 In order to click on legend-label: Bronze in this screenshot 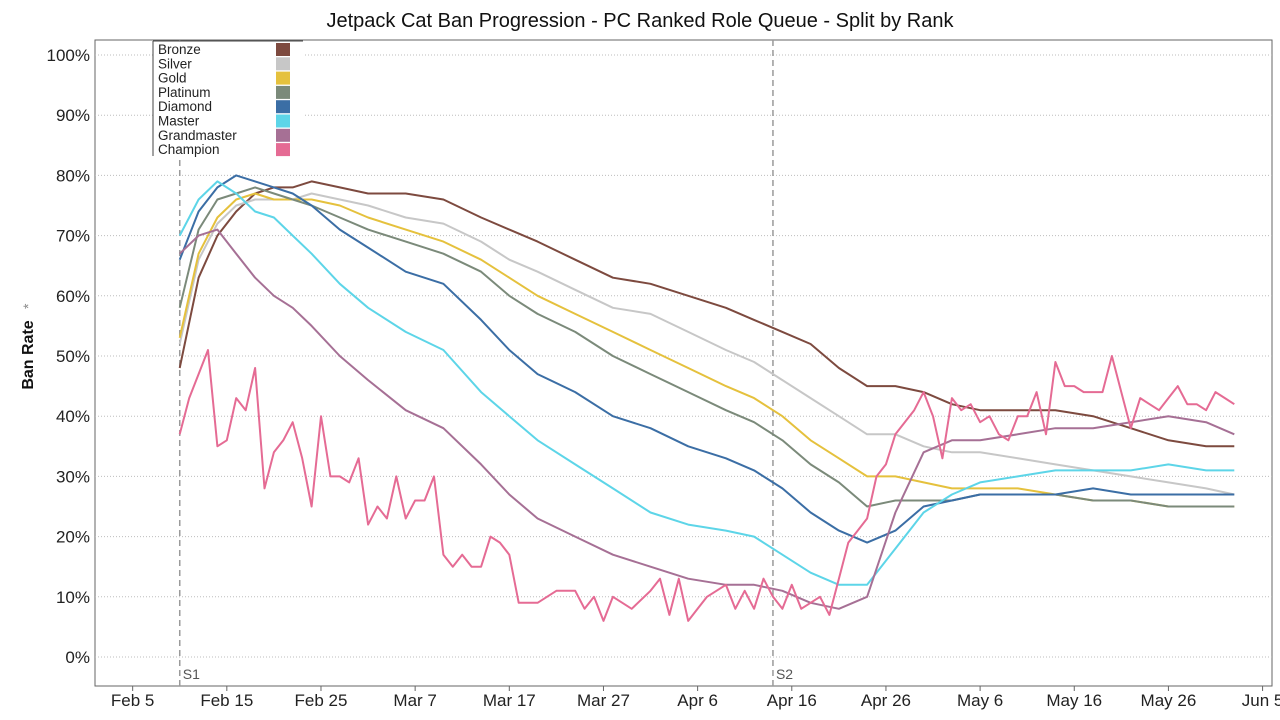, I will do `click(179, 49)`.